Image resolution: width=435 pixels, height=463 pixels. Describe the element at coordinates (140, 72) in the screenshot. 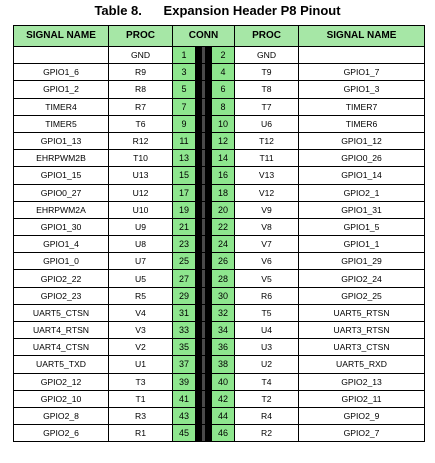

I see `proc-left: R9` at that location.